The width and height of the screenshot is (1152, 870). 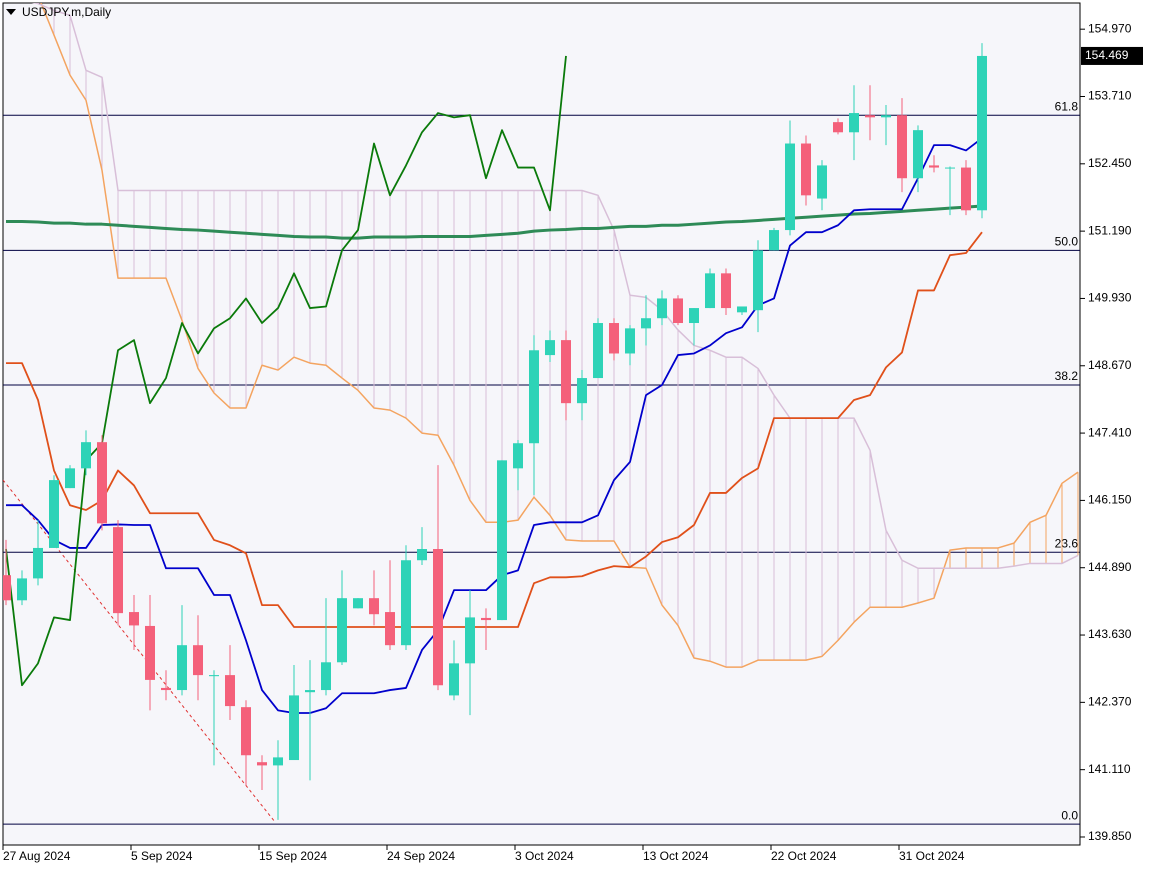 I want to click on y-tick-label: 152.450, so click(x=1110, y=163).